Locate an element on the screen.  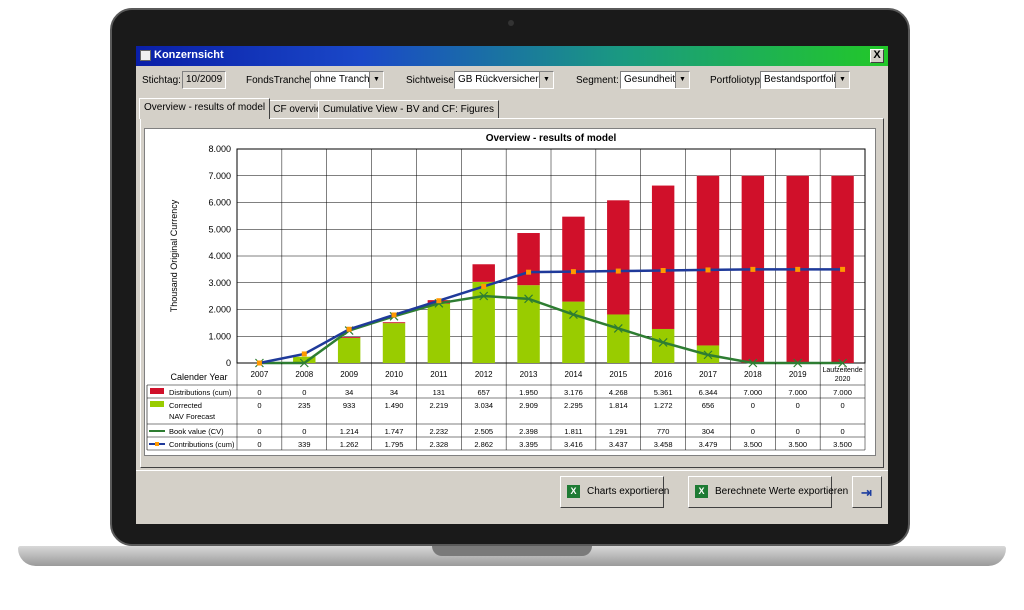
values-export-button: X Berechnete Werte exportieren is located at coordinates (768, 492).